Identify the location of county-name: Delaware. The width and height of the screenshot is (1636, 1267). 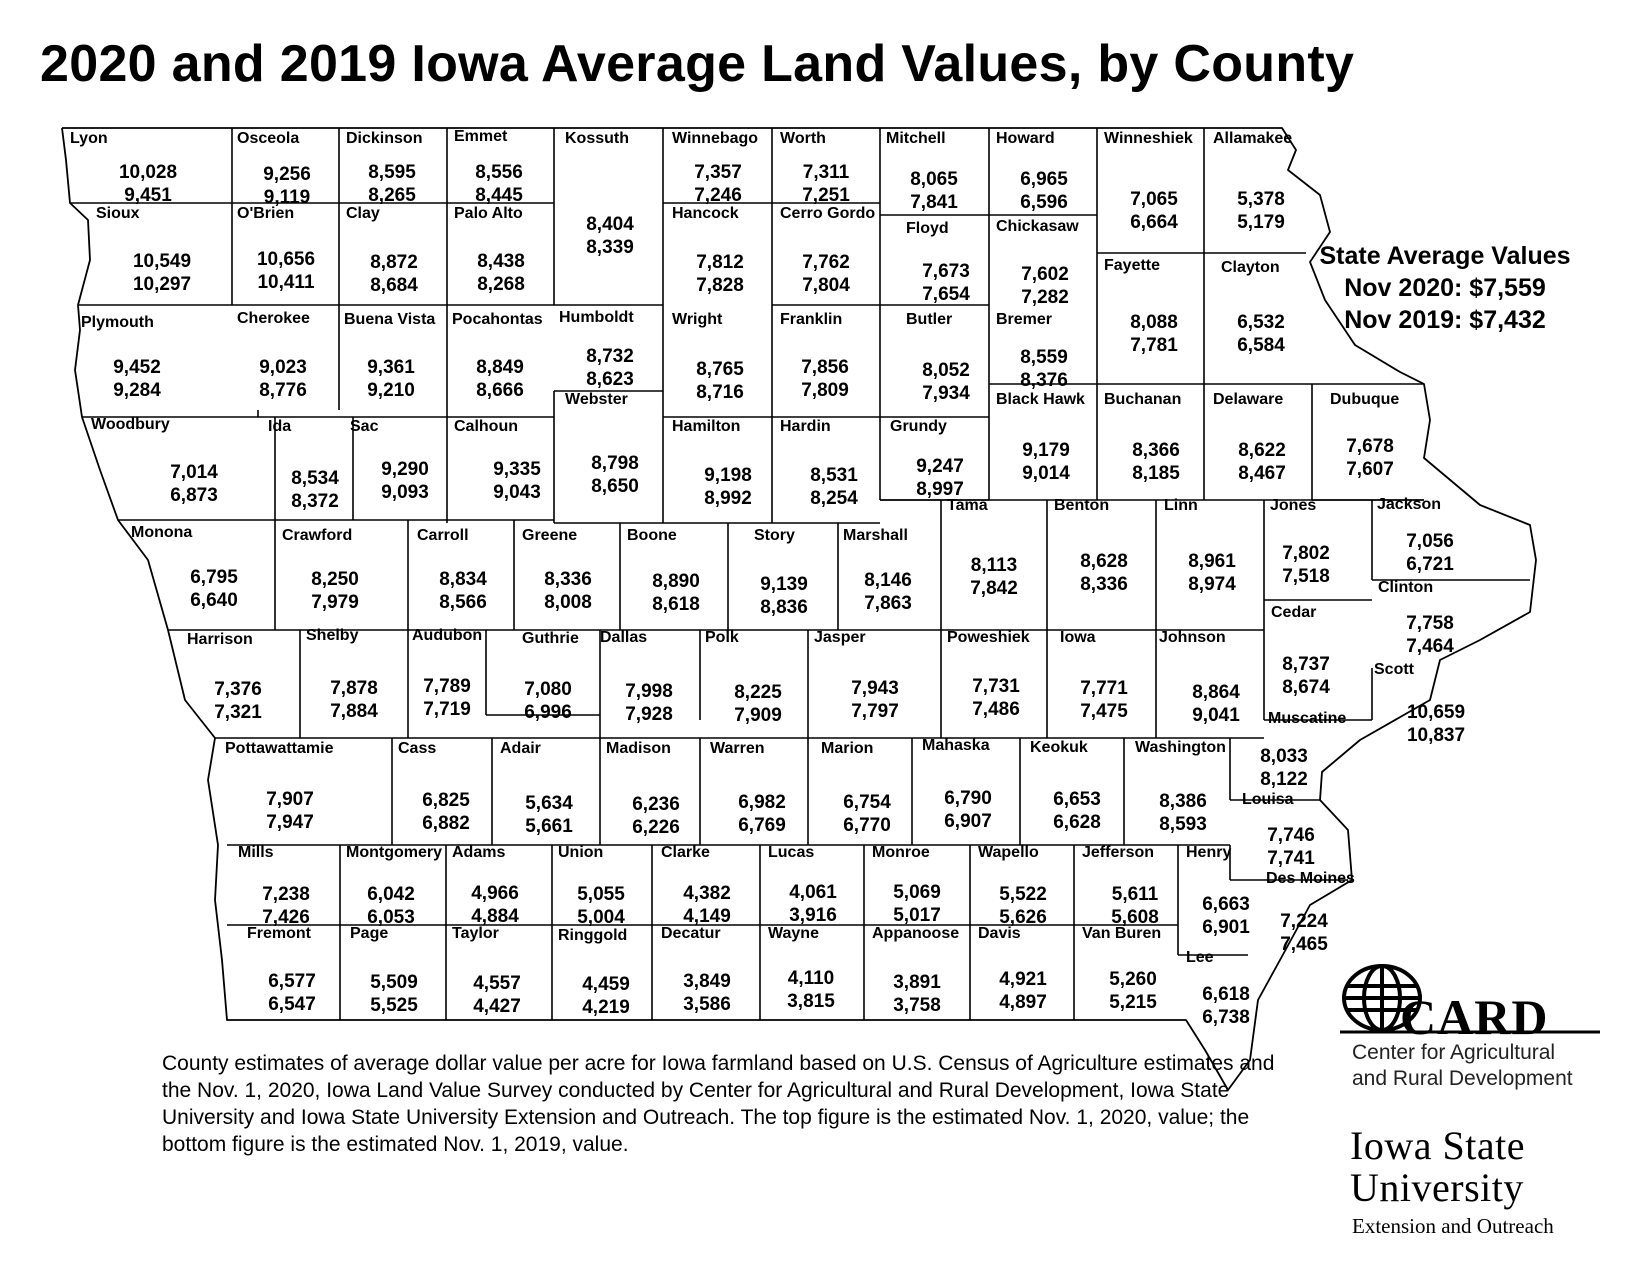
(1248, 399).